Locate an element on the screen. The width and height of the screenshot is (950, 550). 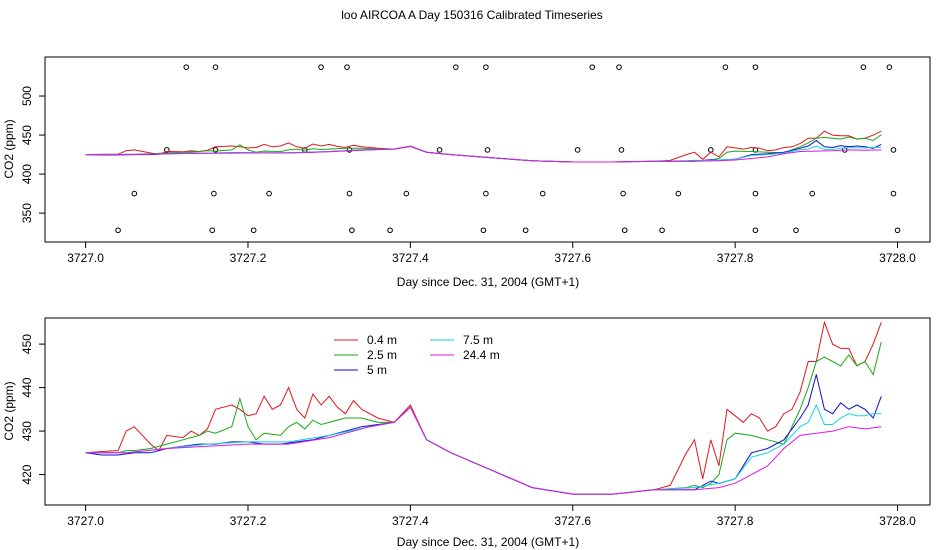
y-tick-label-bottom: 430 is located at coordinates (27, 431).